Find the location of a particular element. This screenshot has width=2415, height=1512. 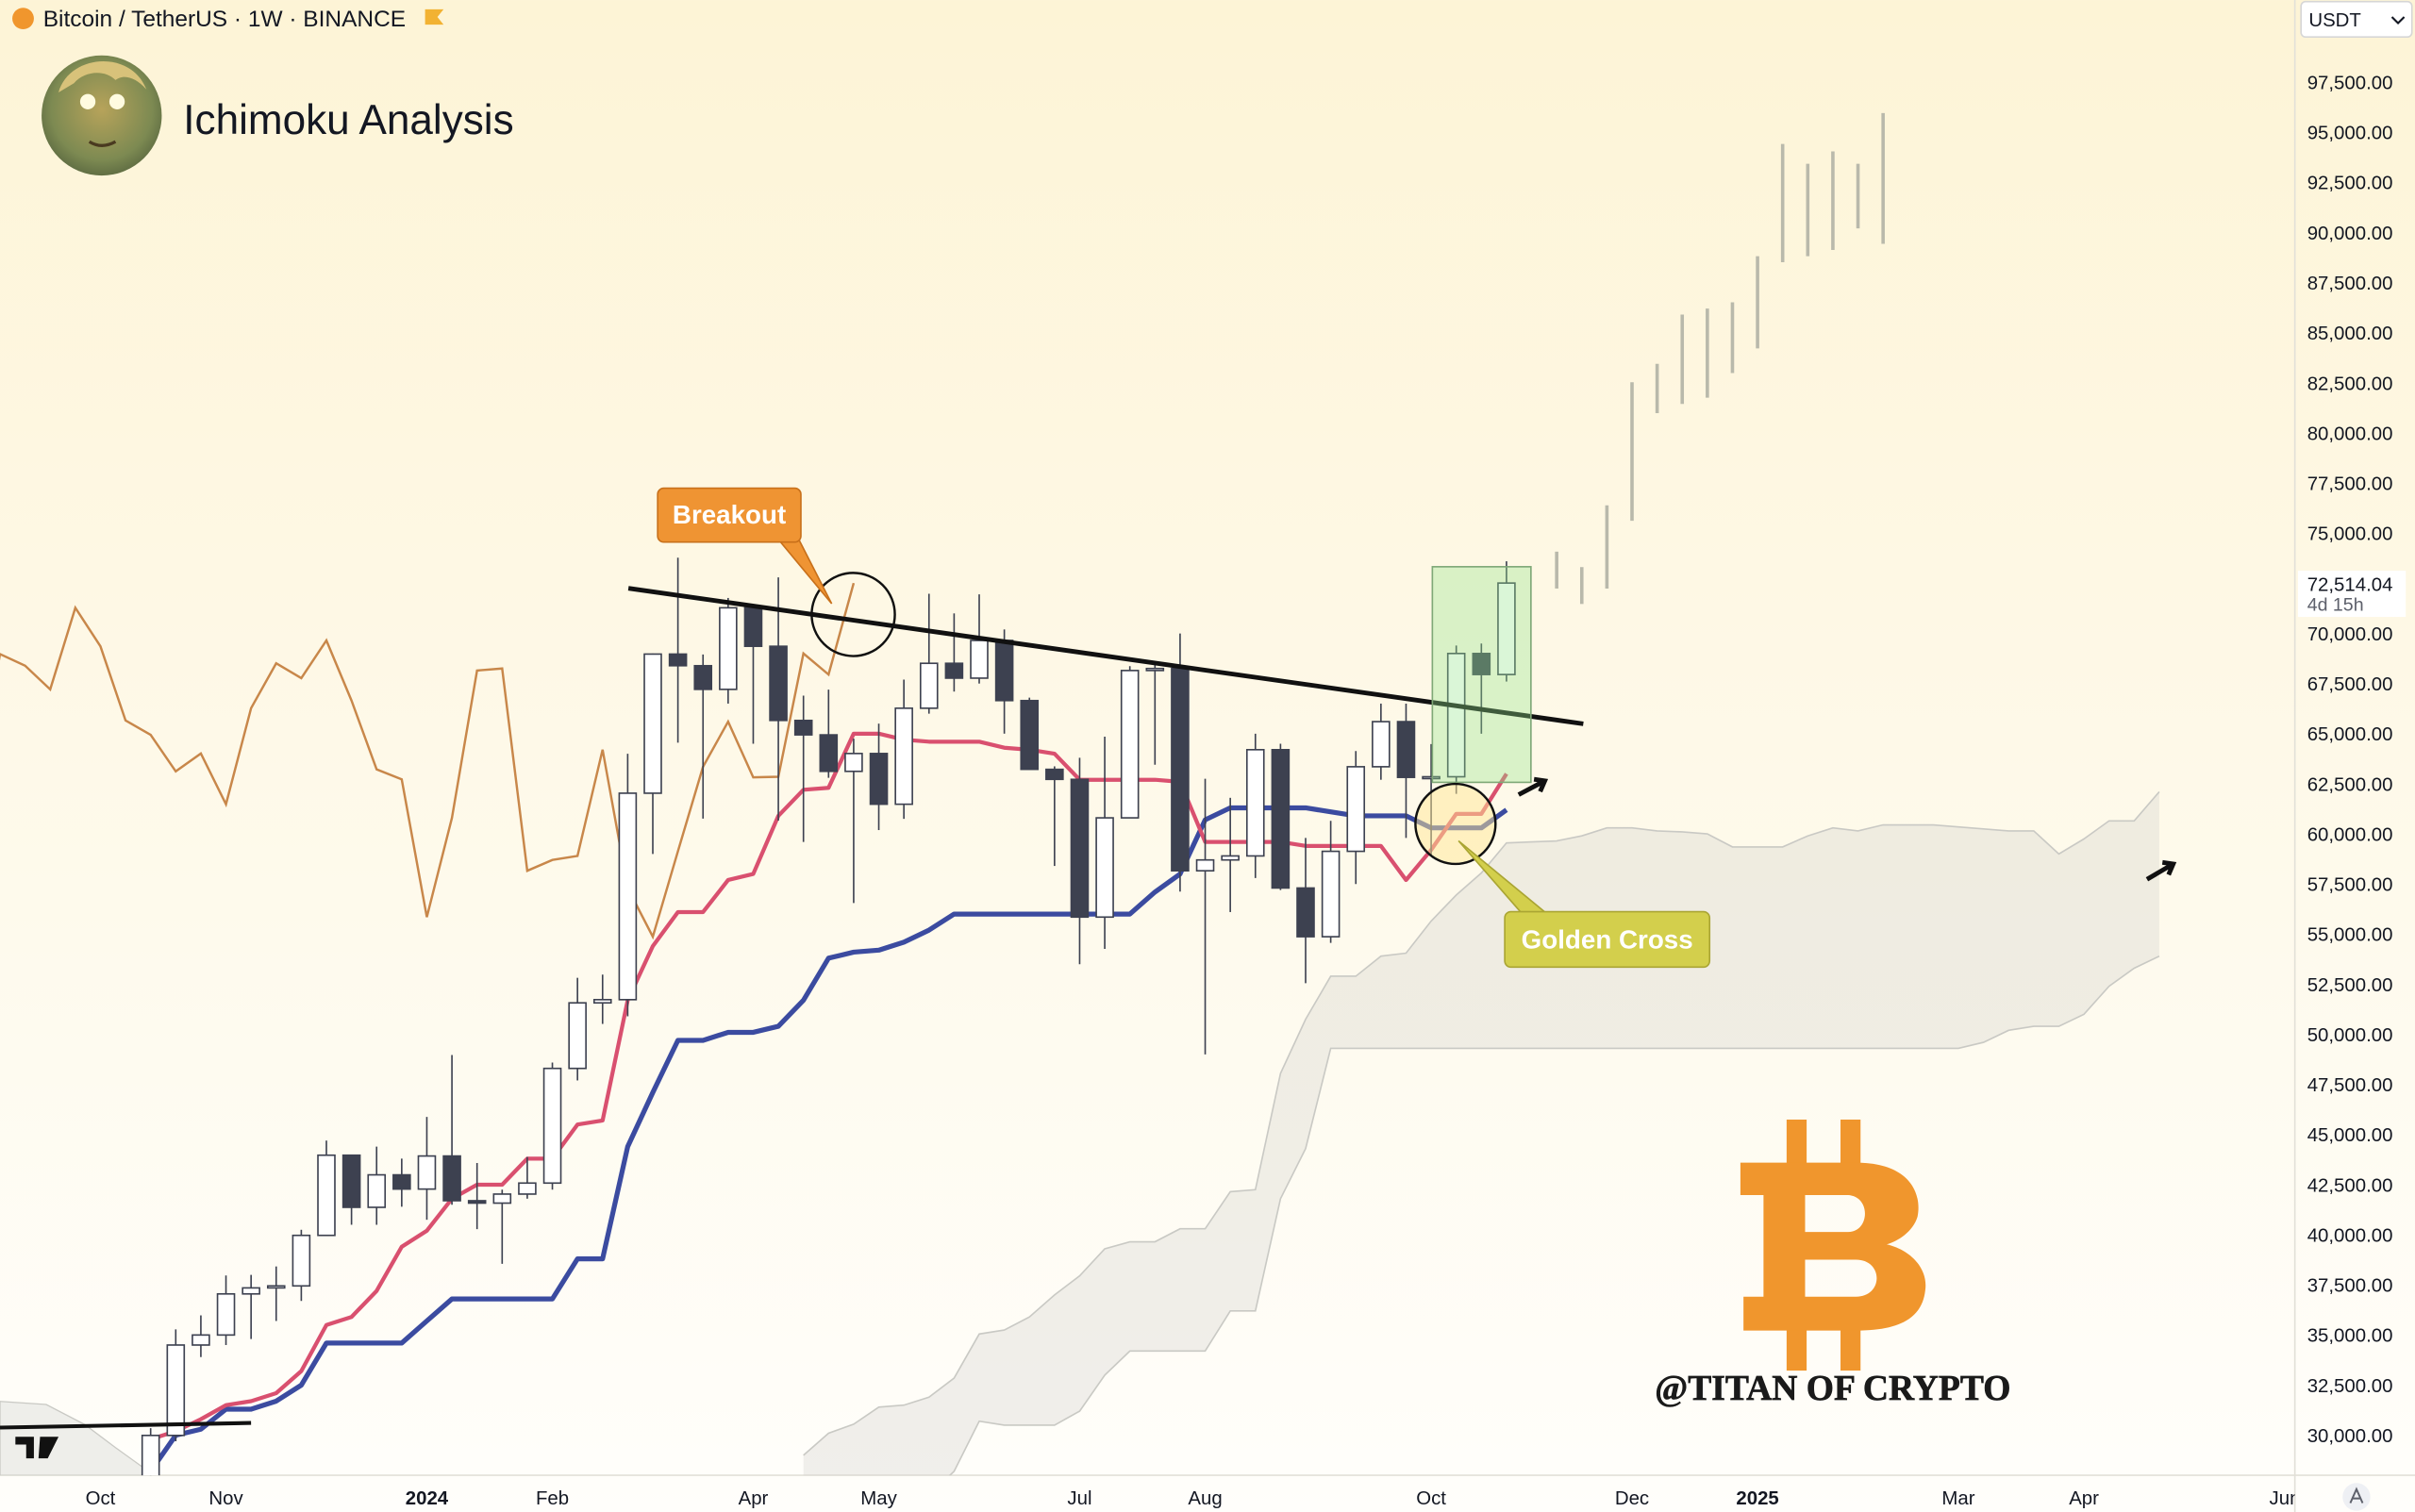

x-tick-label: Dec is located at coordinates (1632, 1498).